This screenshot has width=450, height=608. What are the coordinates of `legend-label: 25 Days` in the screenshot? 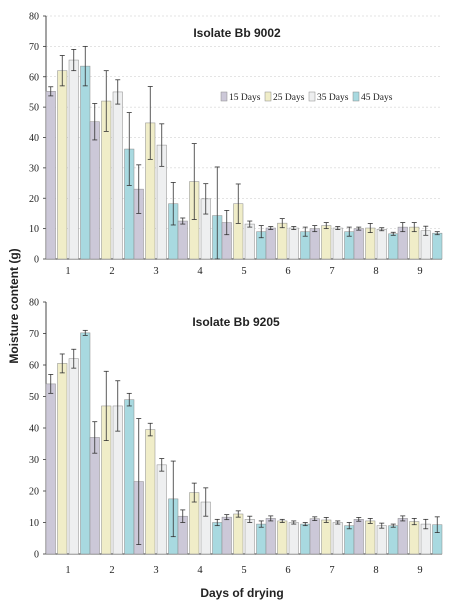 It's located at (289, 98).